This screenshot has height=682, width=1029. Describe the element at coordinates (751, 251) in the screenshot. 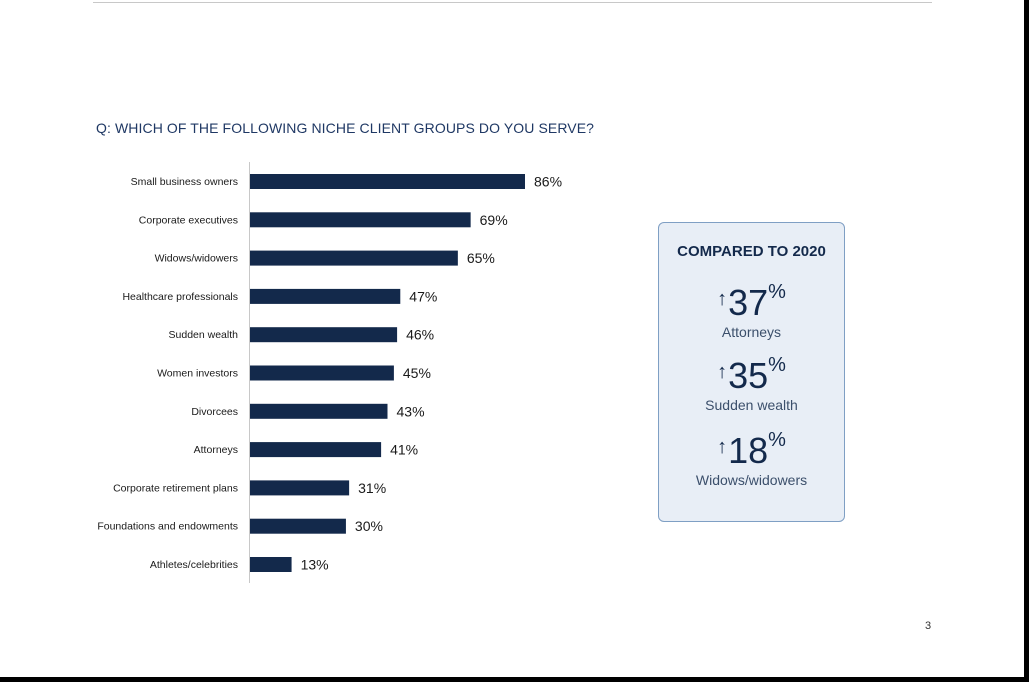

I see `panel-title: COMPARED TO 2020` at that location.